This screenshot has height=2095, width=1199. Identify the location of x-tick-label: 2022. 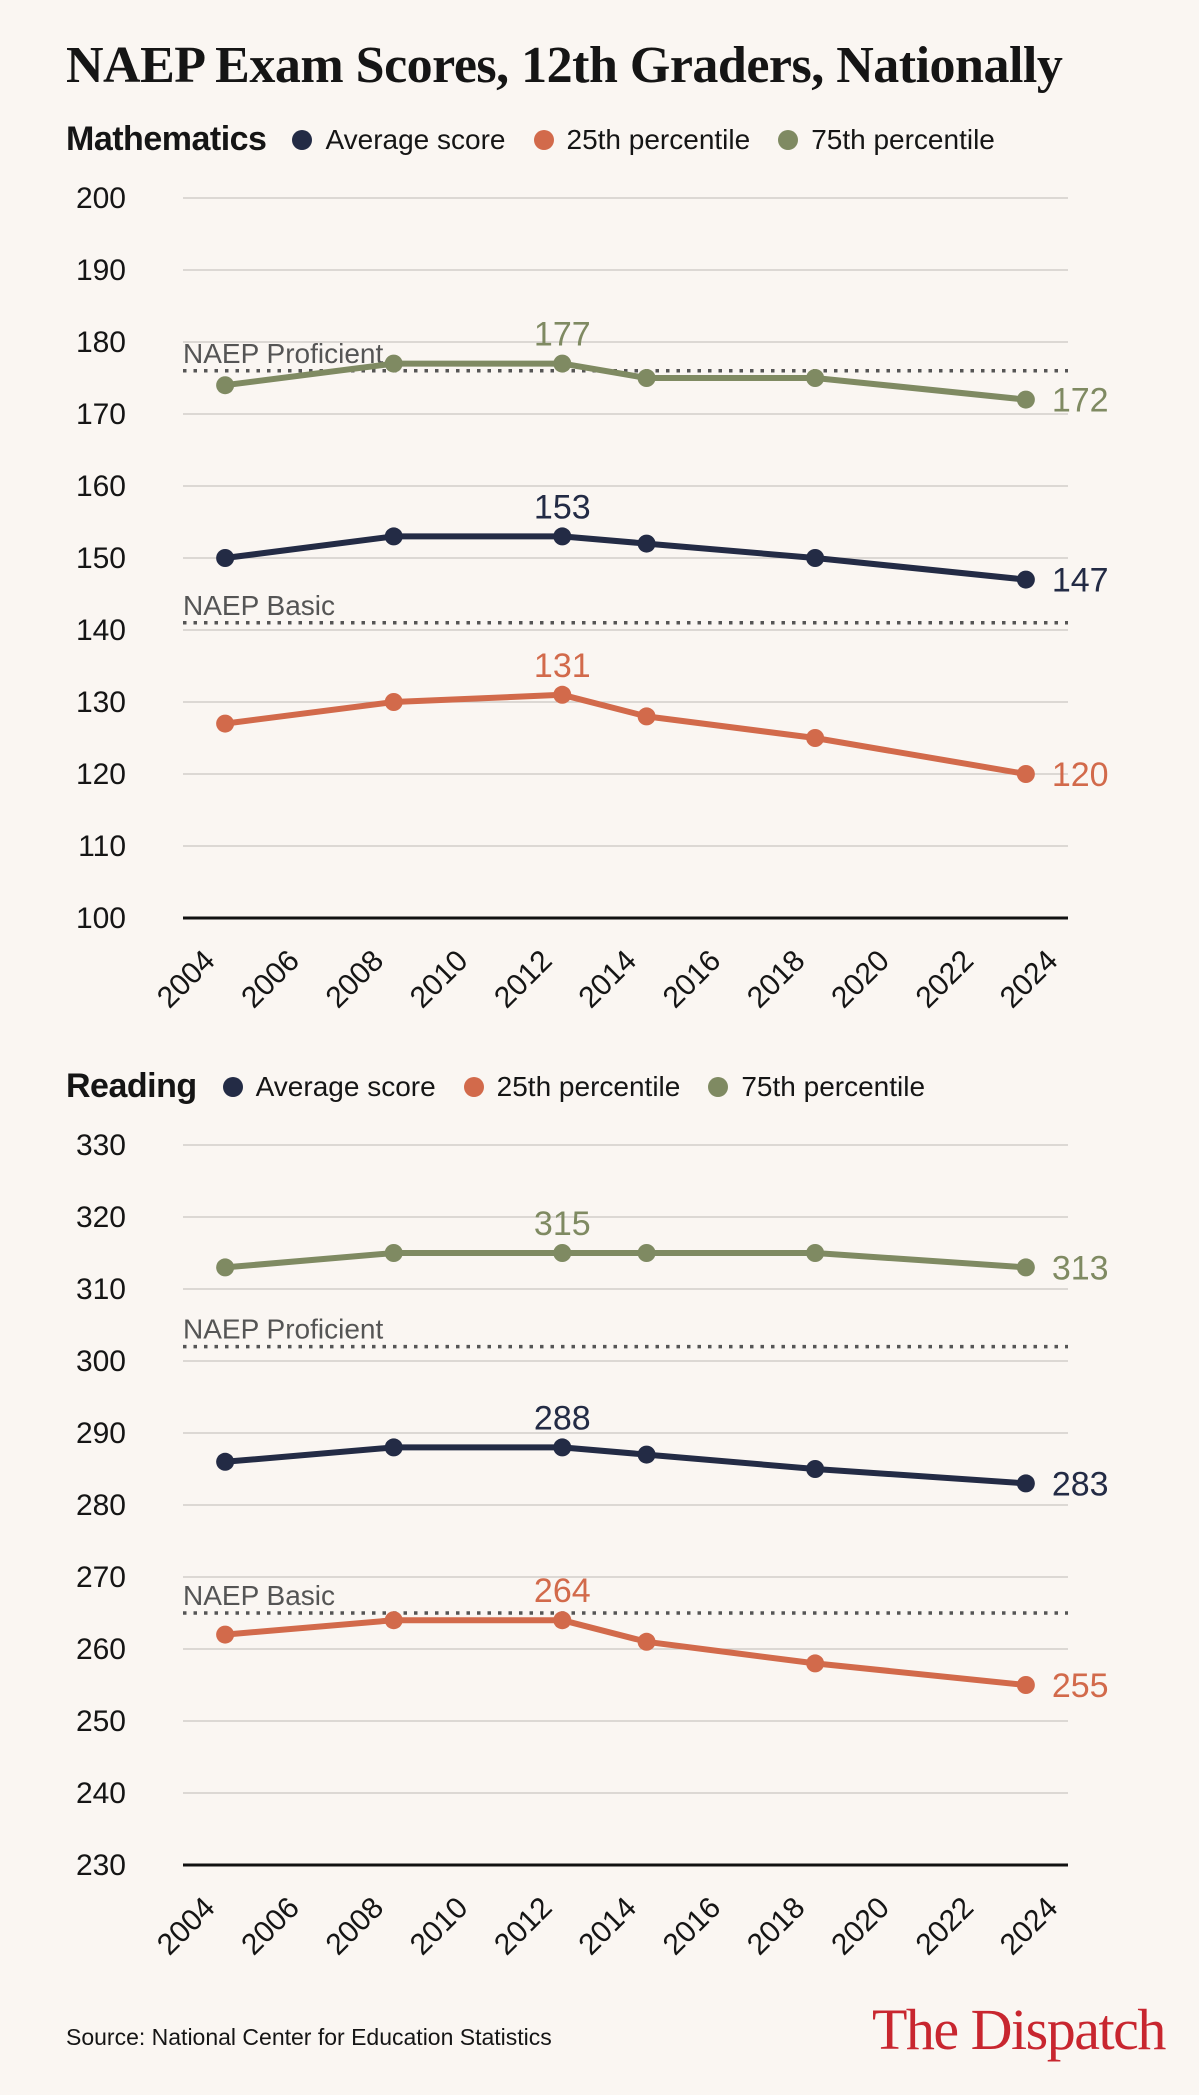
(945, 979).